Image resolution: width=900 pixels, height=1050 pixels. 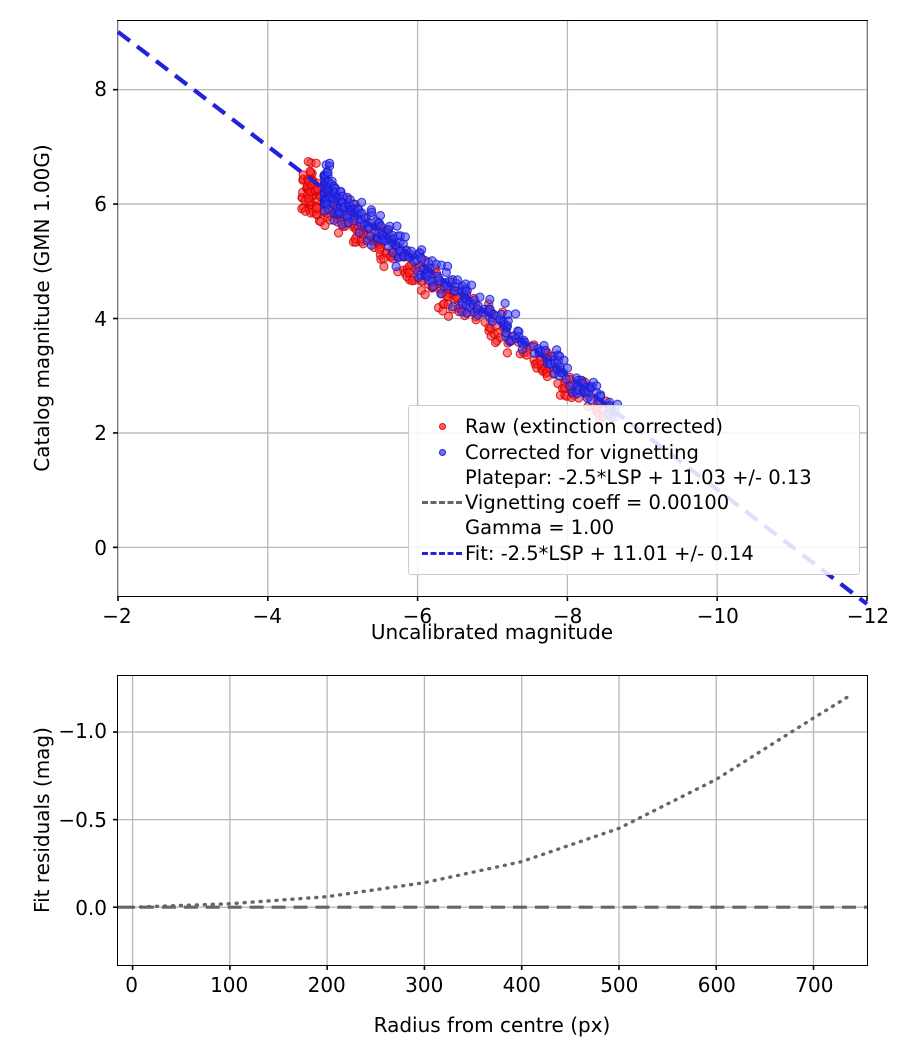 I want to click on legend-label-corrected: Corrected for vignetting, so click(x=582, y=452).